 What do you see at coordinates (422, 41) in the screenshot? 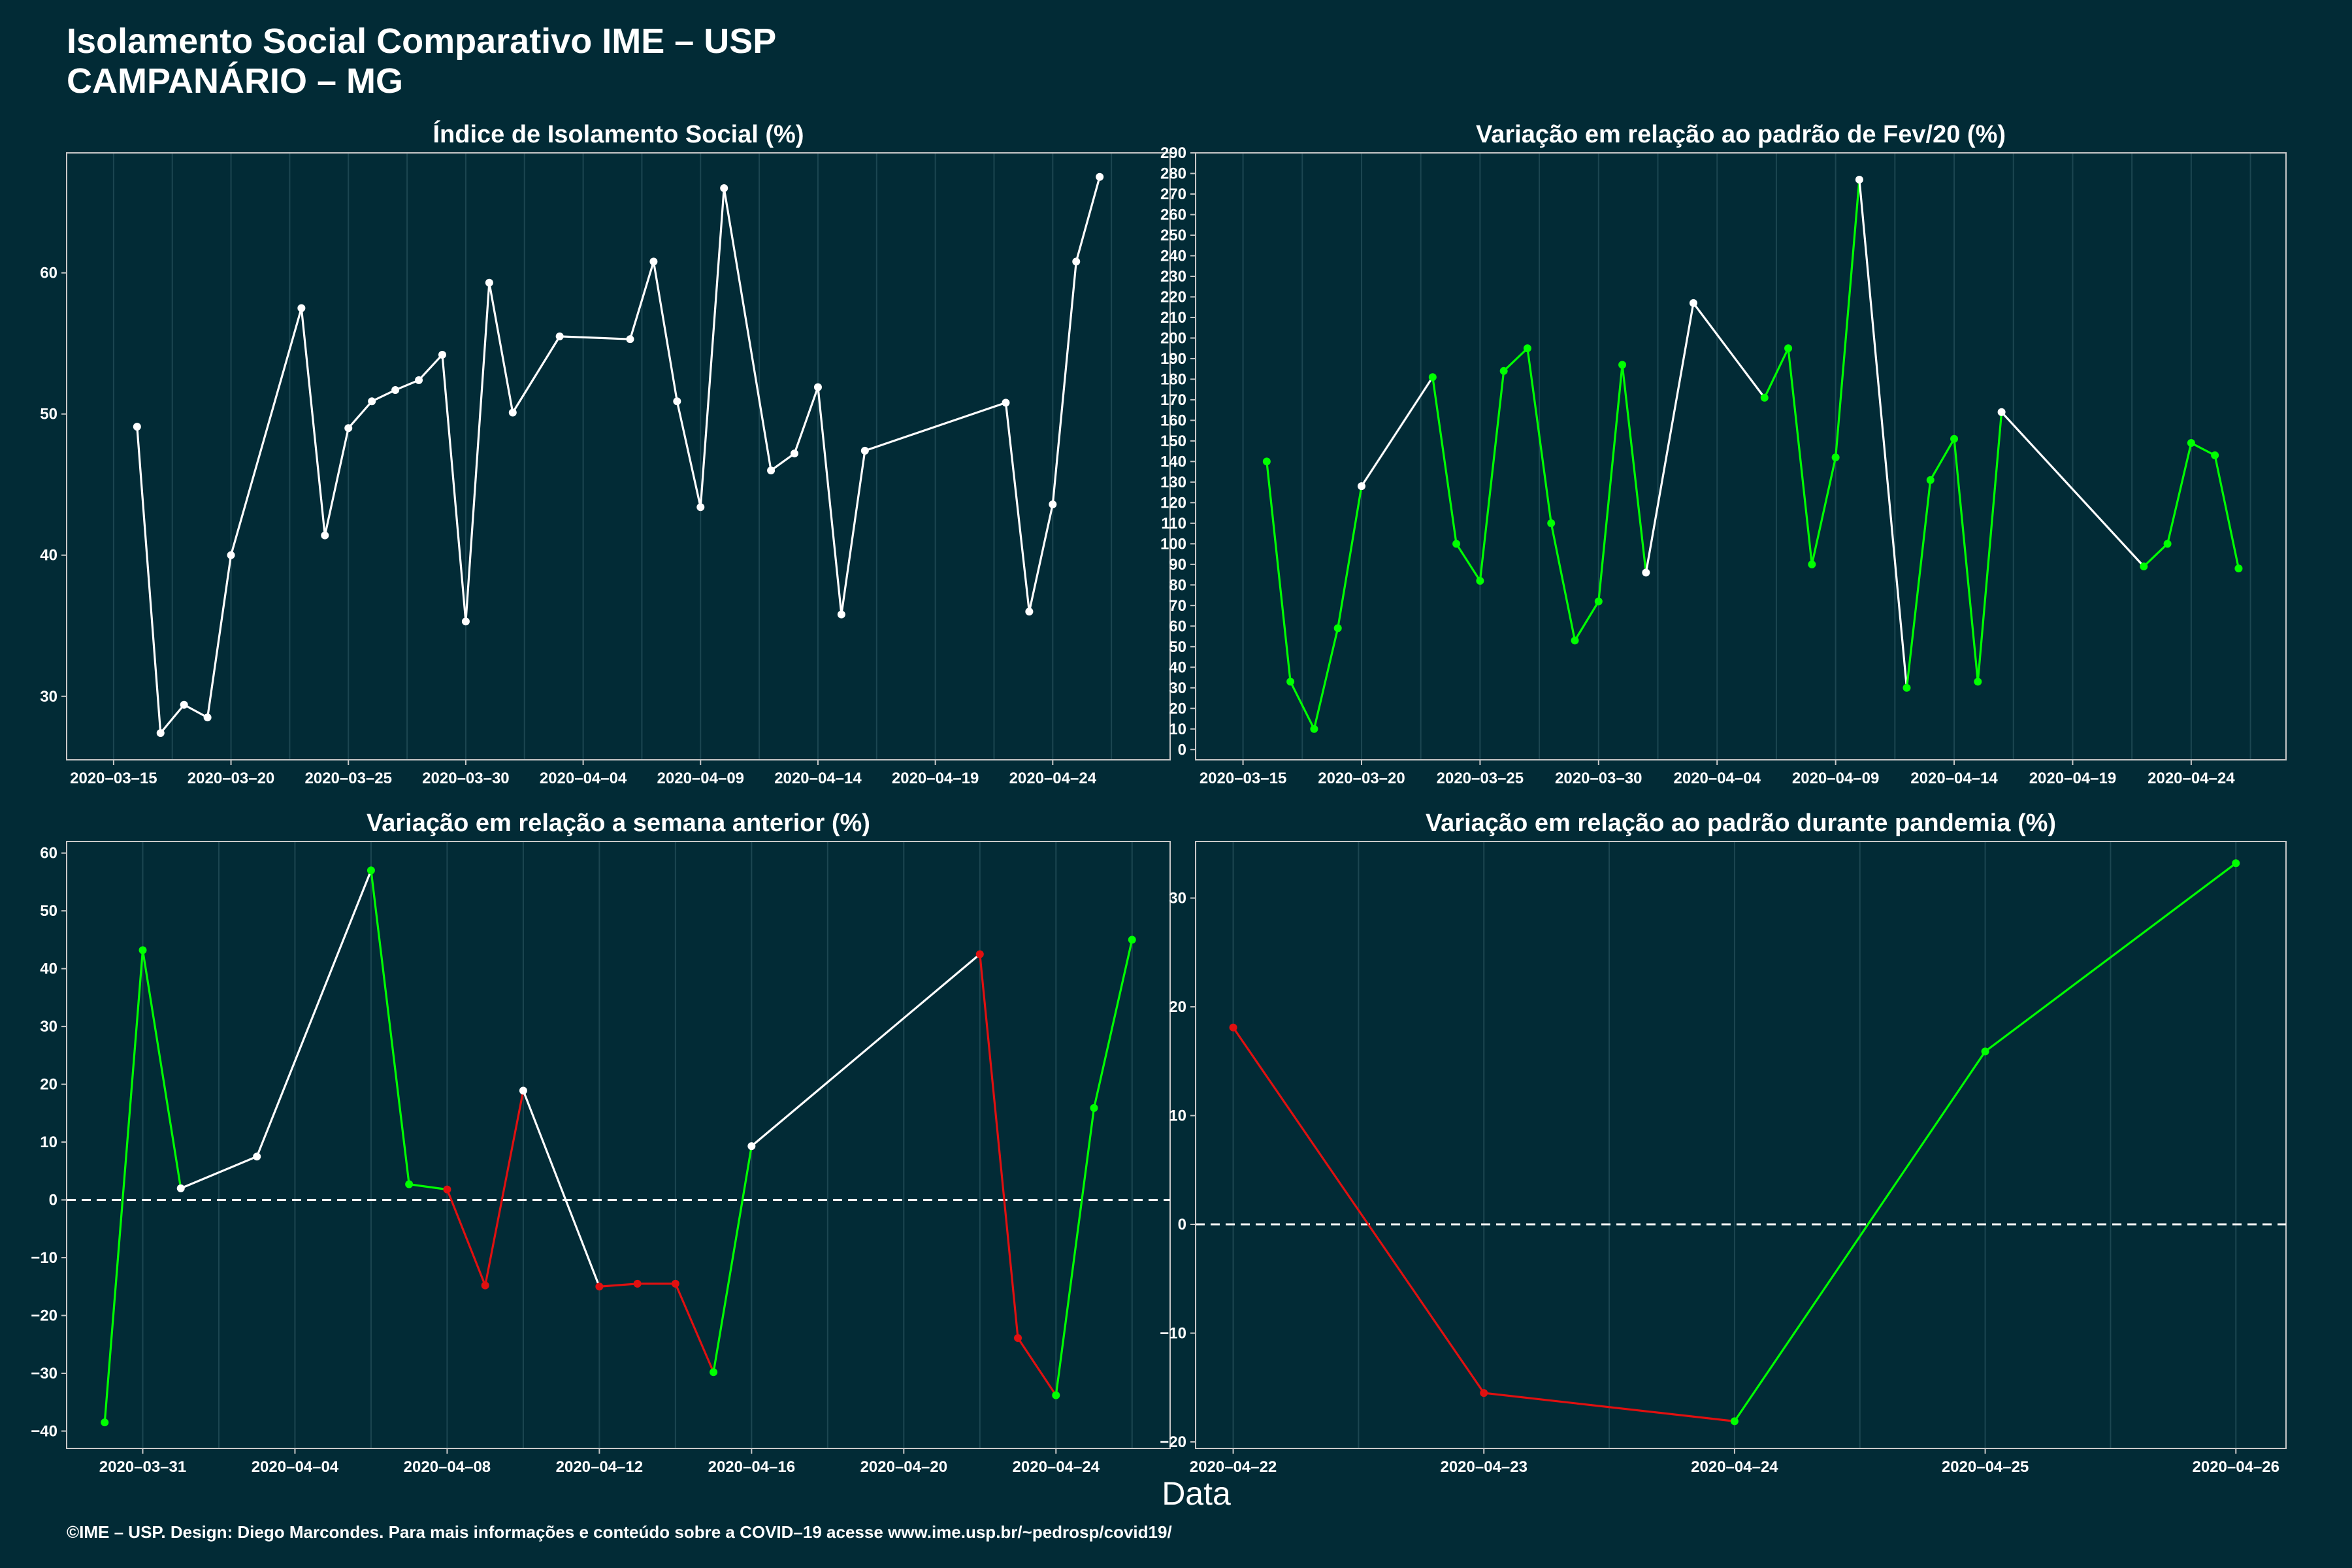
I see `chart-title-line1: Isolamento Social Comparativo IME – USP` at bounding box center [422, 41].